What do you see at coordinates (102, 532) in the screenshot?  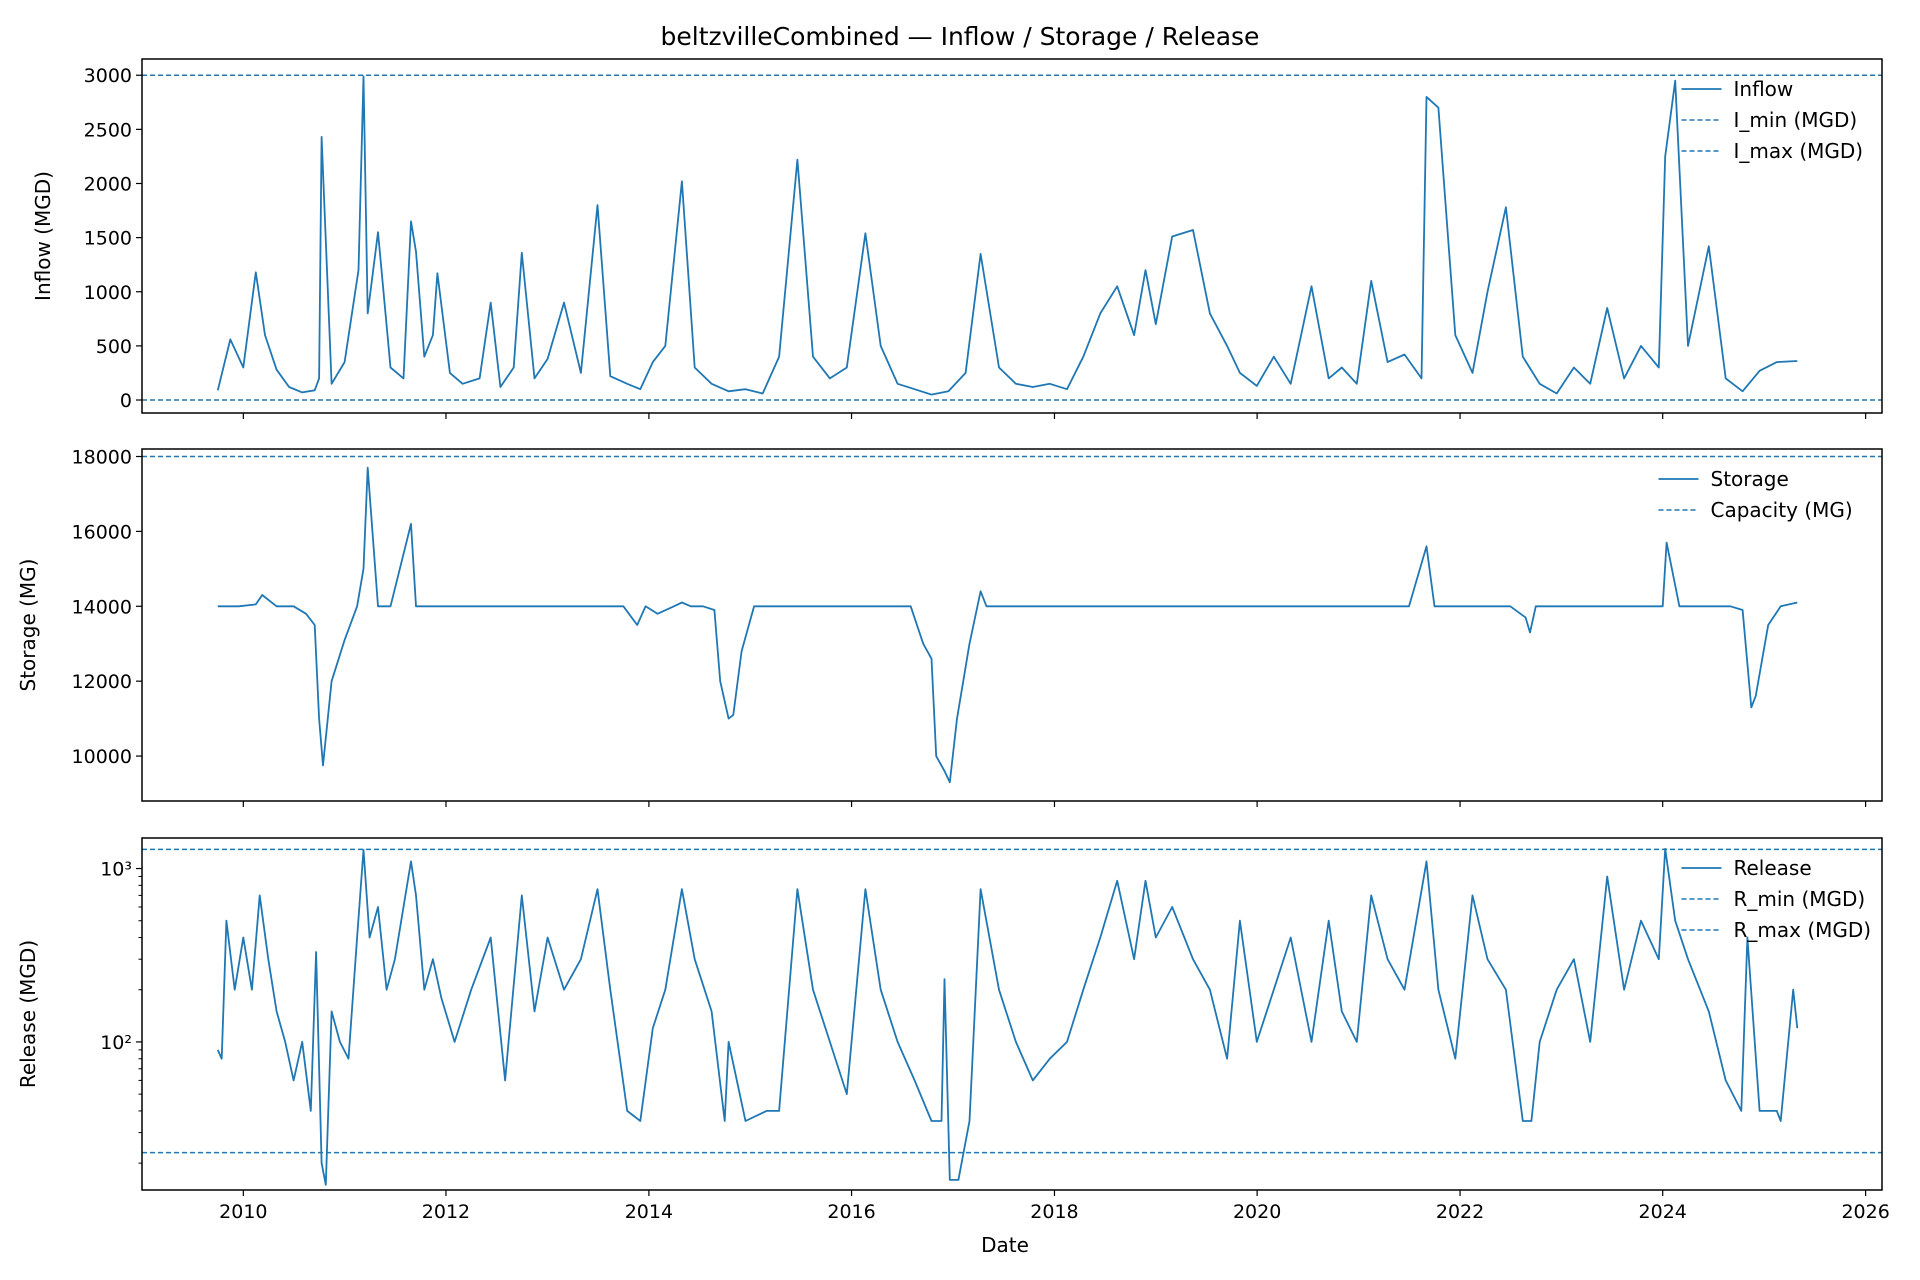 I see `y-tick-label: 16000` at bounding box center [102, 532].